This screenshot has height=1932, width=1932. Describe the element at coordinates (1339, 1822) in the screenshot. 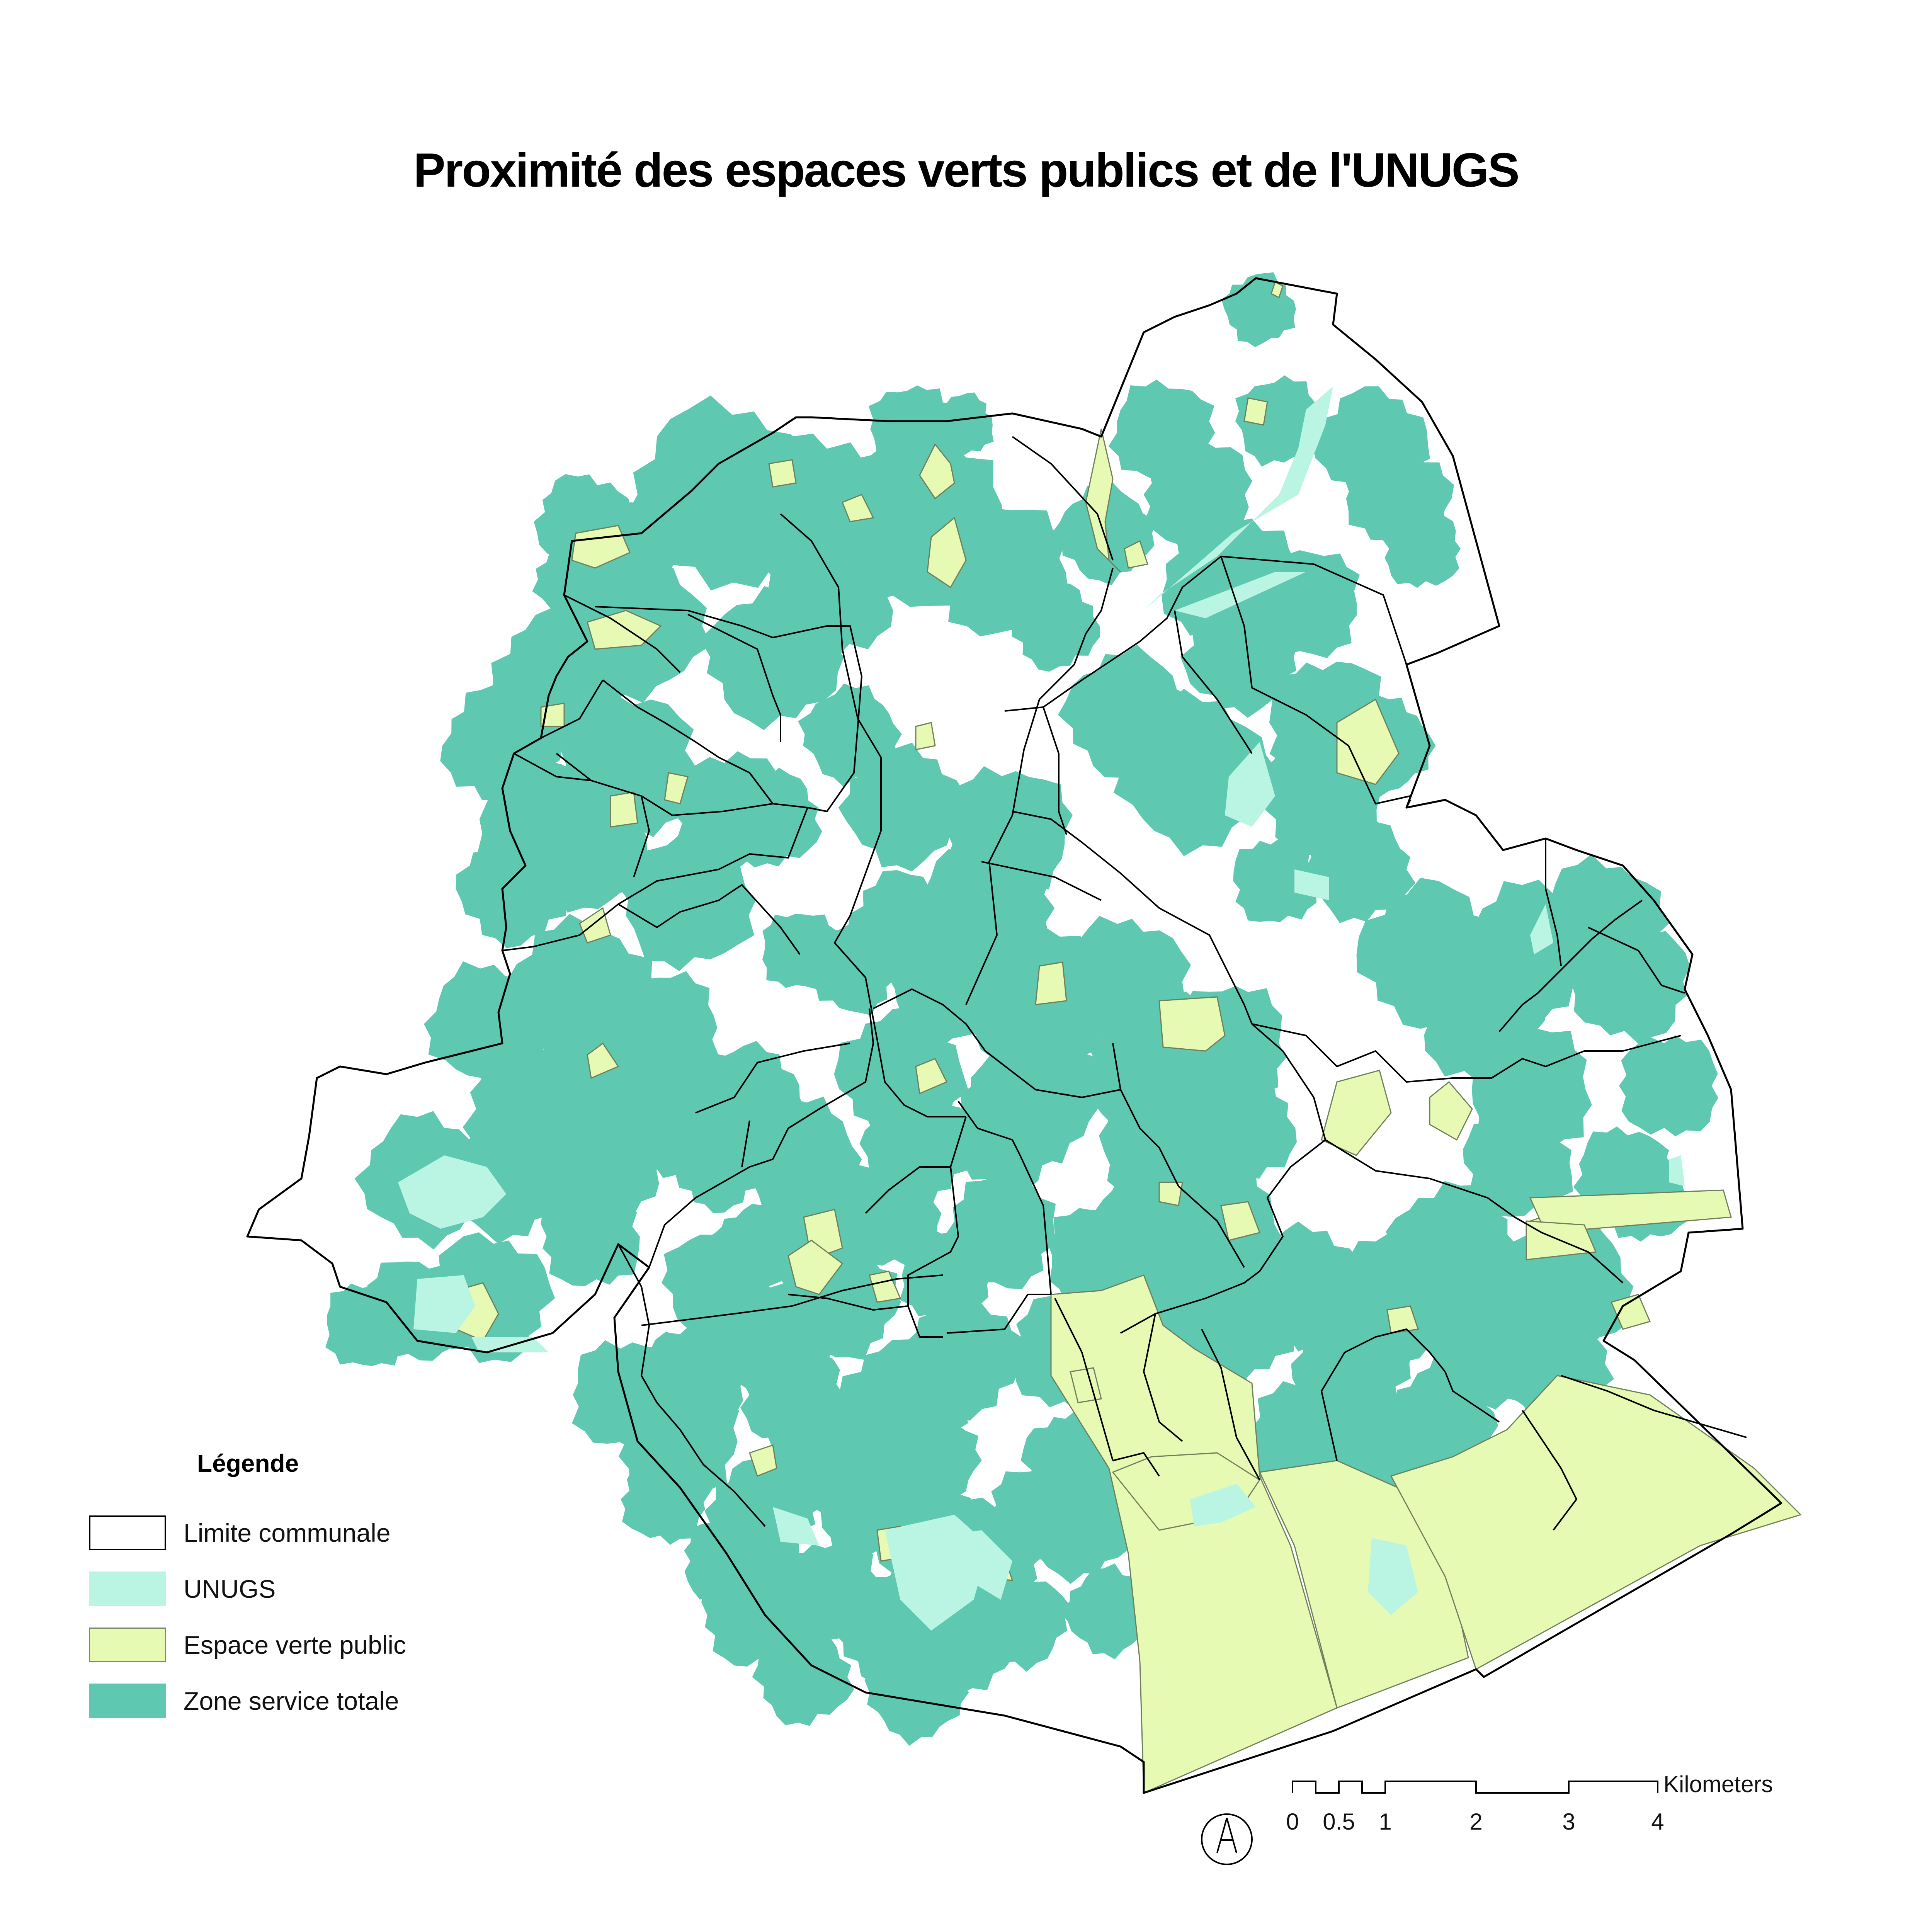

I see `scale-tick-label: 0.5` at that location.